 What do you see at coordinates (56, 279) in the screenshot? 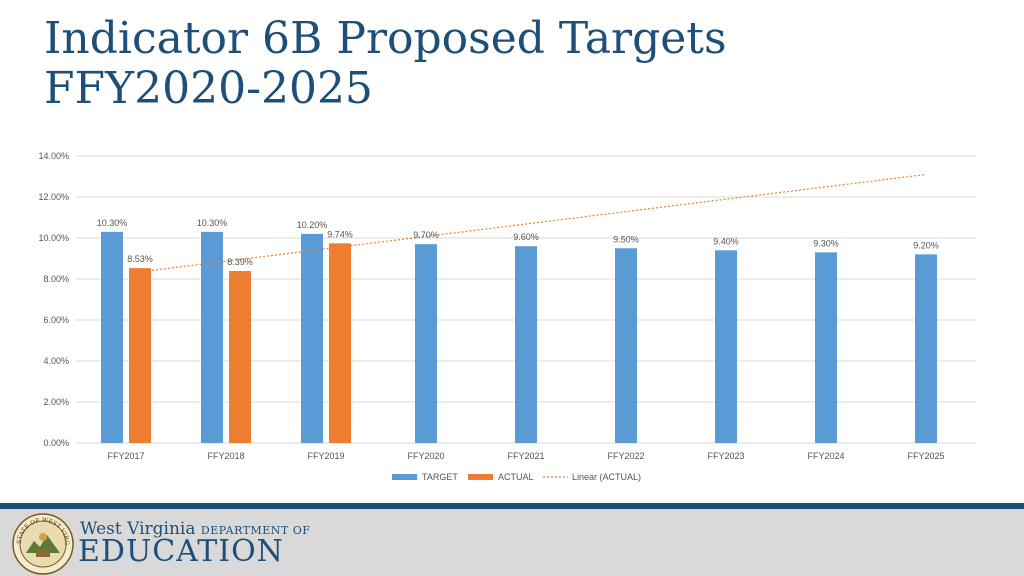
I see `y-tick-label: 8.00%` at bounding box center [56, 279].